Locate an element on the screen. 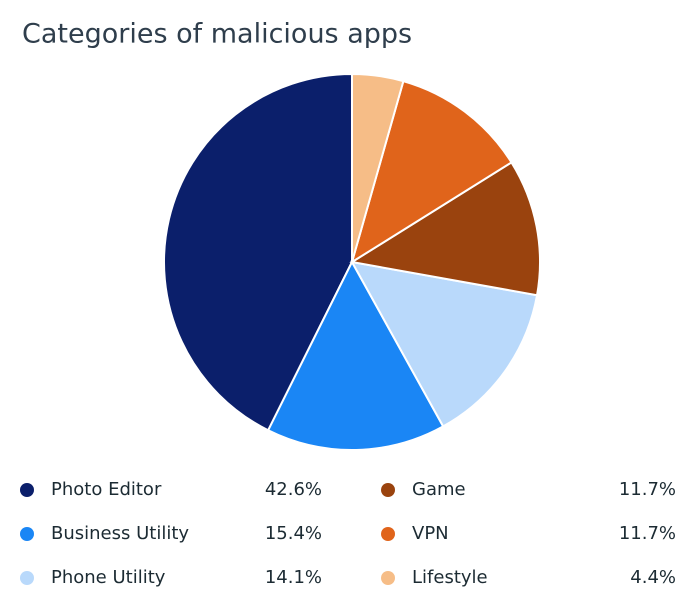 This screenshot has height=610, width=697. legend-label: Game is located at coordinates (439, 489).